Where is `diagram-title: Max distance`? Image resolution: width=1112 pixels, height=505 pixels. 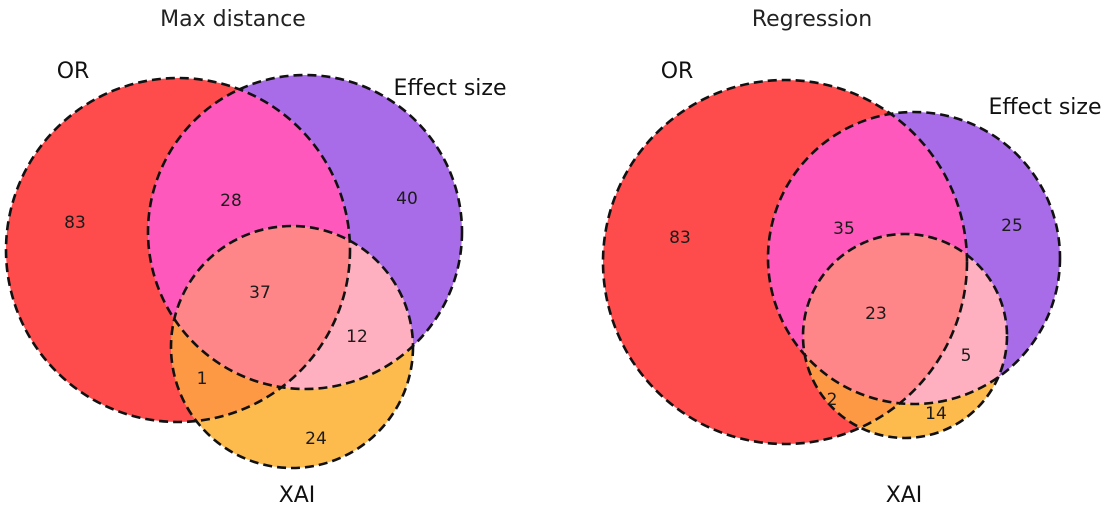
diagram-title: Max distance is located at coordinates (233, 19).